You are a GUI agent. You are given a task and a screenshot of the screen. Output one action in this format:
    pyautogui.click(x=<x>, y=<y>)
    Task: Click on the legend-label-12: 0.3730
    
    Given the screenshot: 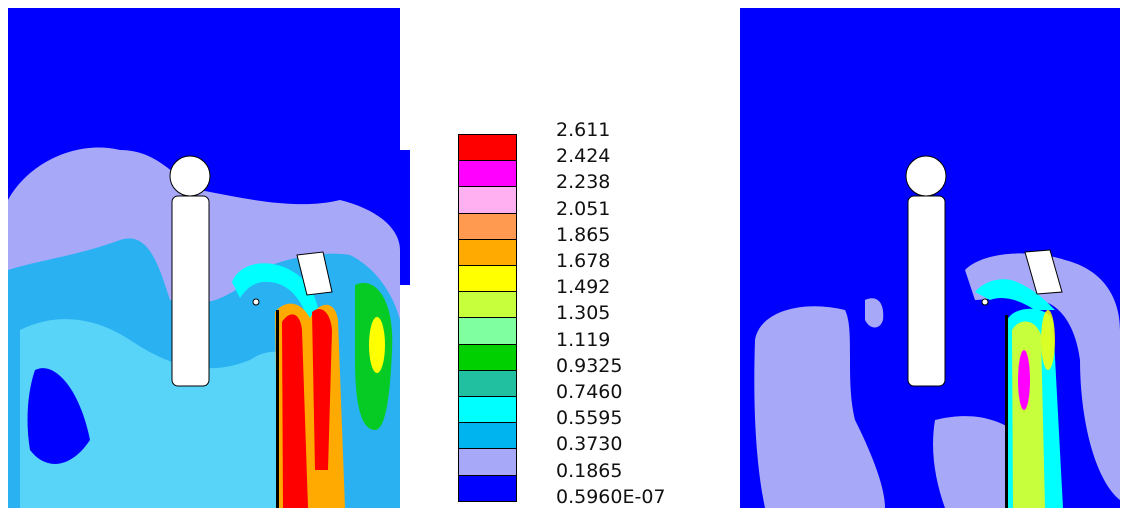 What is the action you would take?
    pyautogui.click(x=589, y=444)
    